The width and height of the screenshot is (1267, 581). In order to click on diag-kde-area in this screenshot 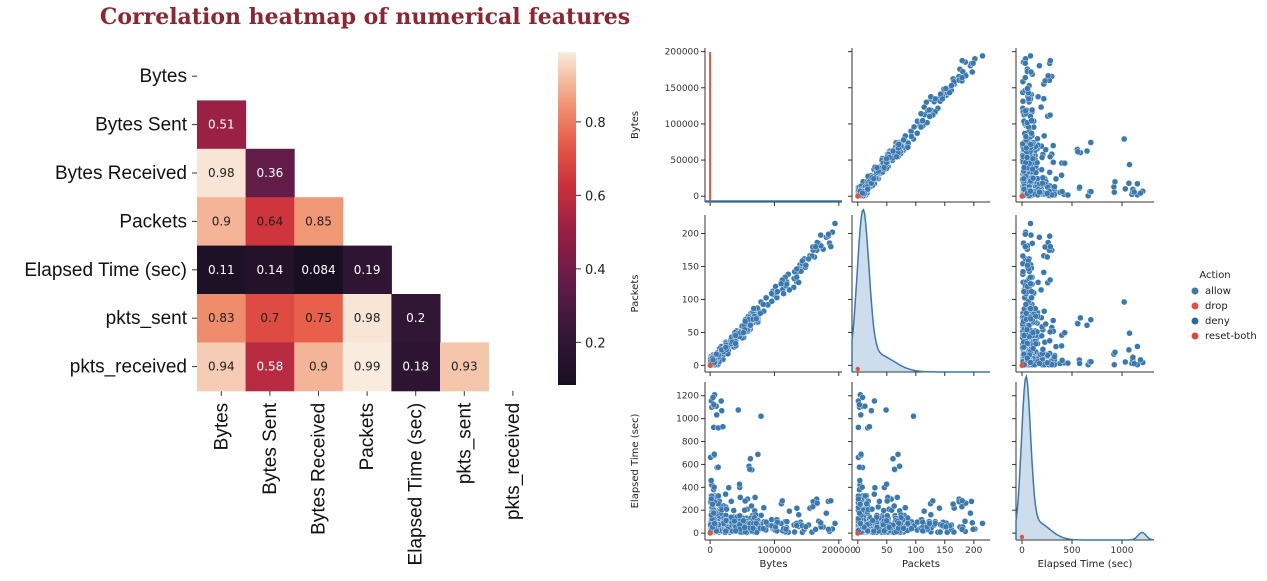, I will do `click(921, 290)`.